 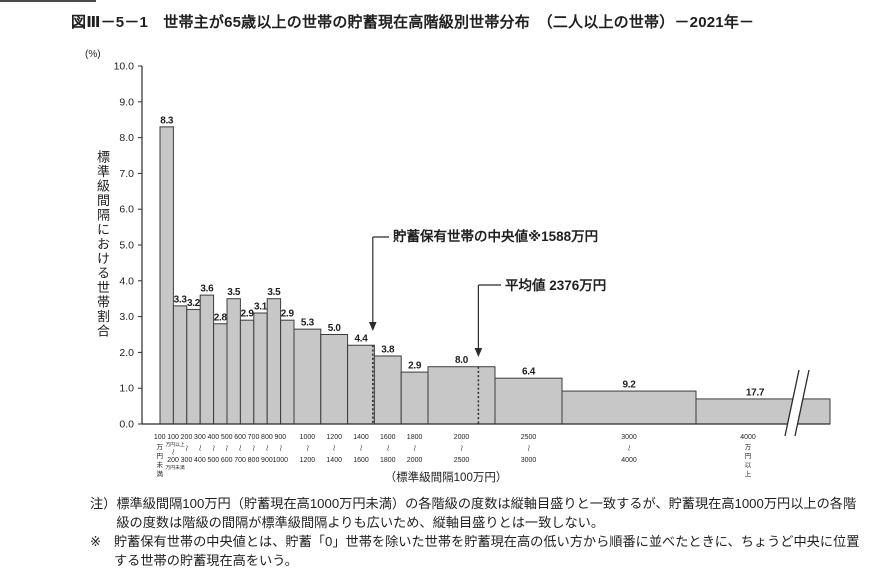 I want to click on bar-value-label: 3.1, so click(x=261, y=307).